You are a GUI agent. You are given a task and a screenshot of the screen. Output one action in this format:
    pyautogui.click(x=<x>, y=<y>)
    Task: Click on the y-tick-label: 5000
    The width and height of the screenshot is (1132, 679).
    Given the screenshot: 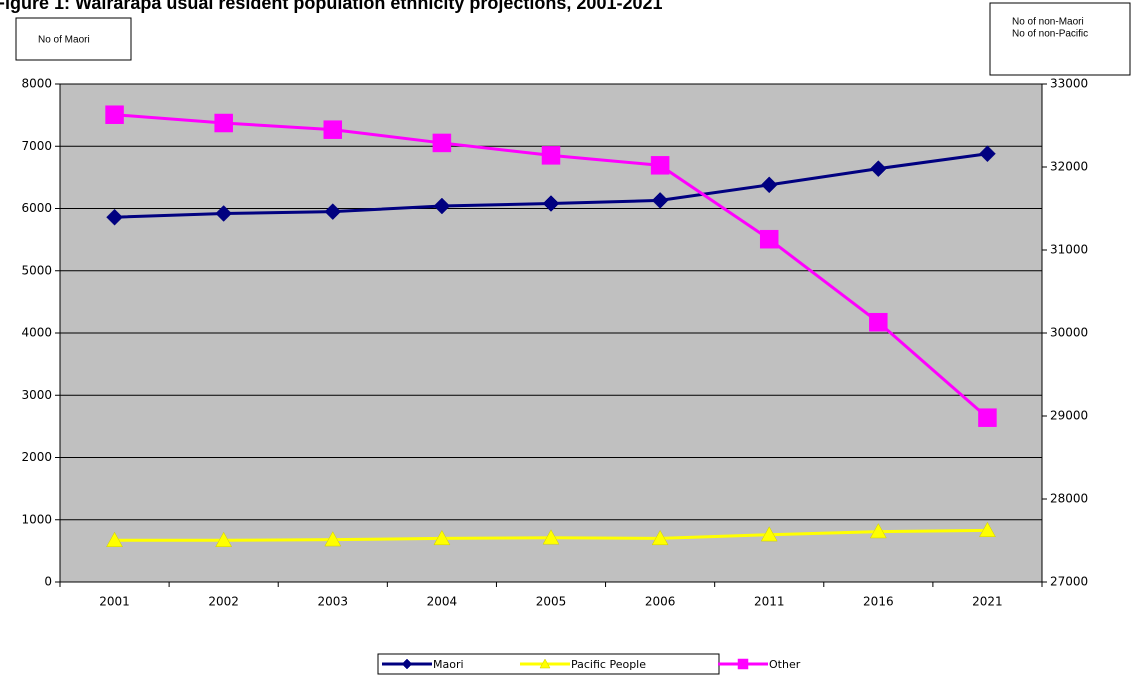 What is the action you would take?
    pyautogui.click(x=36, y=270)
    